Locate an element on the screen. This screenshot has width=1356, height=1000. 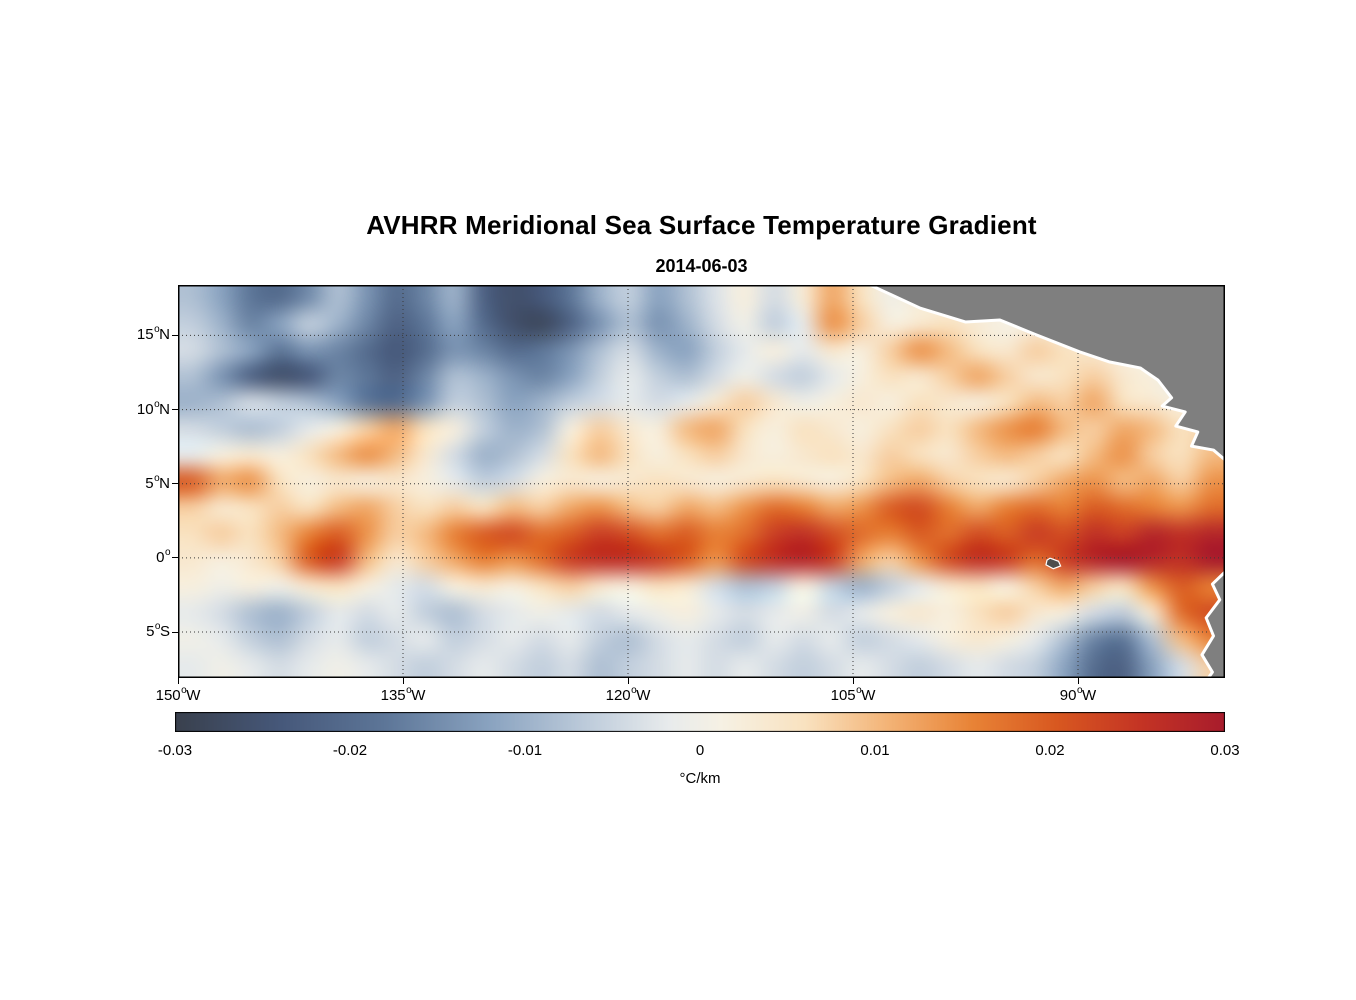
y-tick-label: 0o is located at coordinates (163, 556).